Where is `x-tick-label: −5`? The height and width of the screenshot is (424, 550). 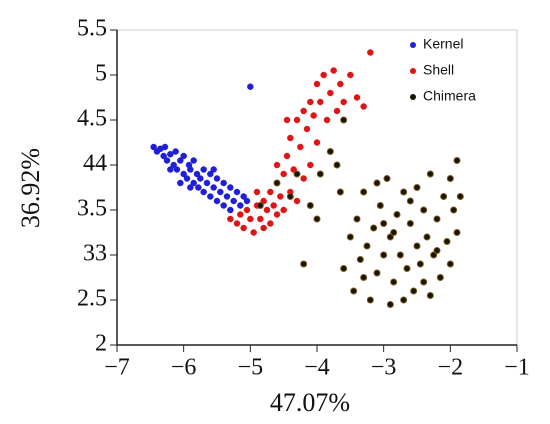 x-tick-label: −5 is located at coordinates (251, 368).